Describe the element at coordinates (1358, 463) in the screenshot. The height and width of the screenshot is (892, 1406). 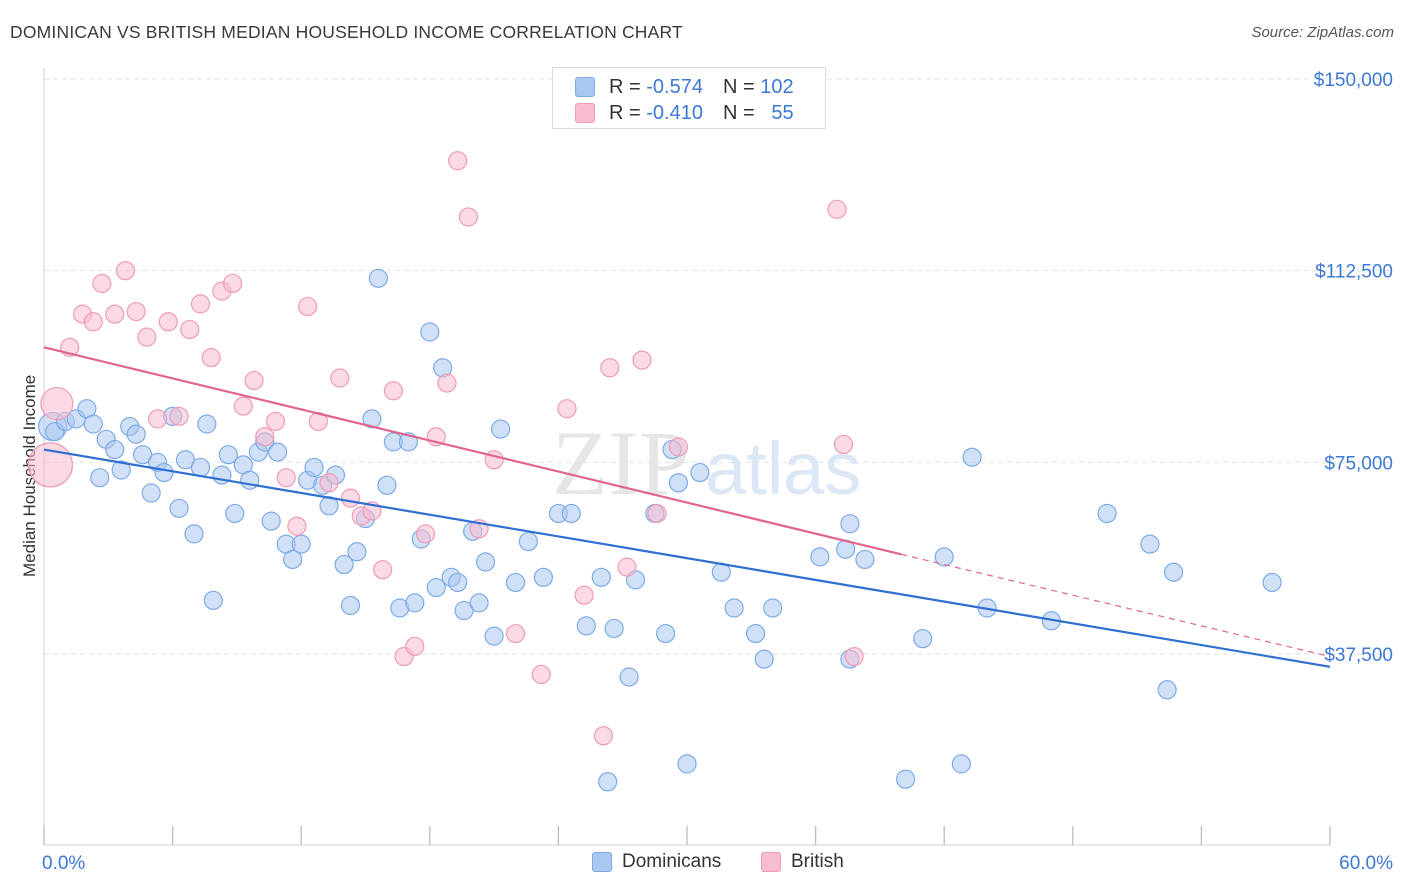
I see `y-tick-label: $75,000` at that location.